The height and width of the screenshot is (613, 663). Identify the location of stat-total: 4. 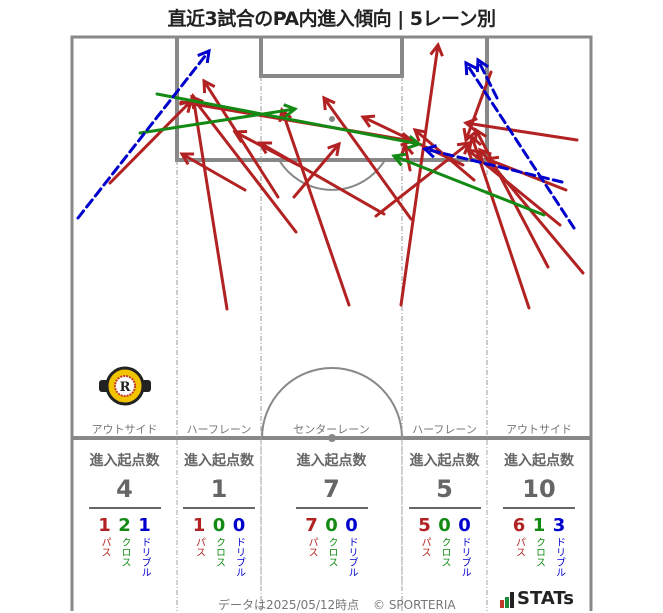
(124, 489).